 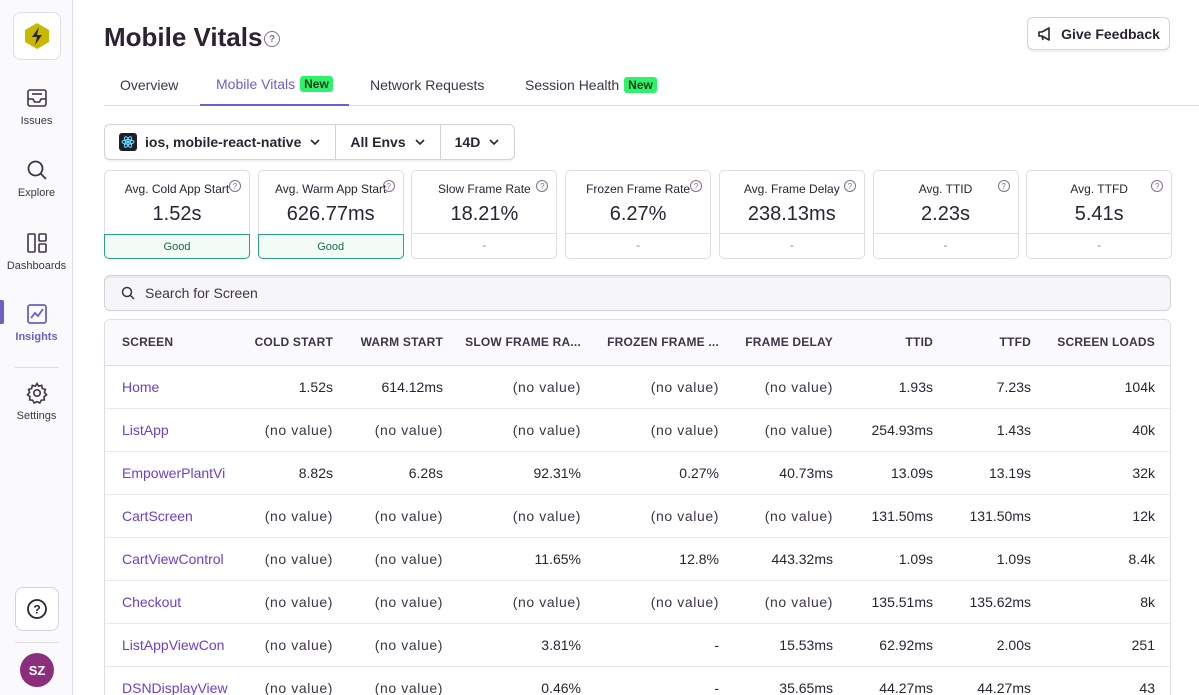 What do you see at coordinates (1015, 342) in the screenshot?
I see `column-header: TTFD` at bounding box center [1015, 342].